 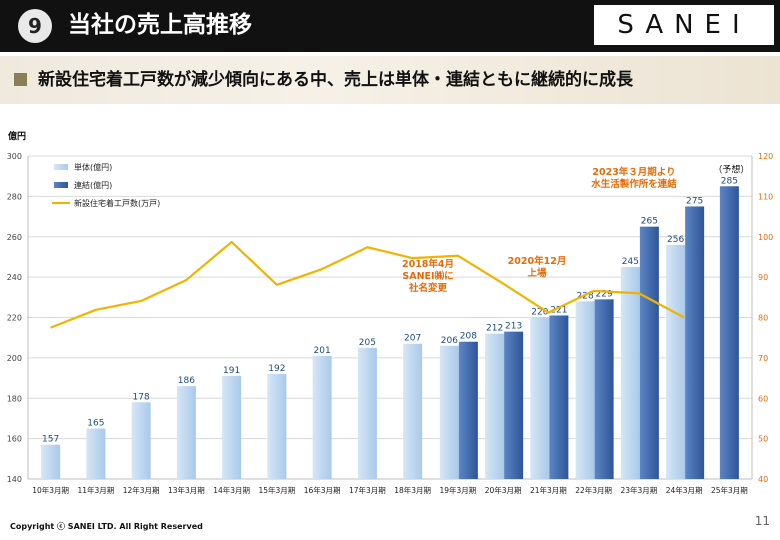 What do you see at coordinates (367, 490) in the screenshot?
I see `x-tick-label: 17年3月期` at bounding box center [367, 490].